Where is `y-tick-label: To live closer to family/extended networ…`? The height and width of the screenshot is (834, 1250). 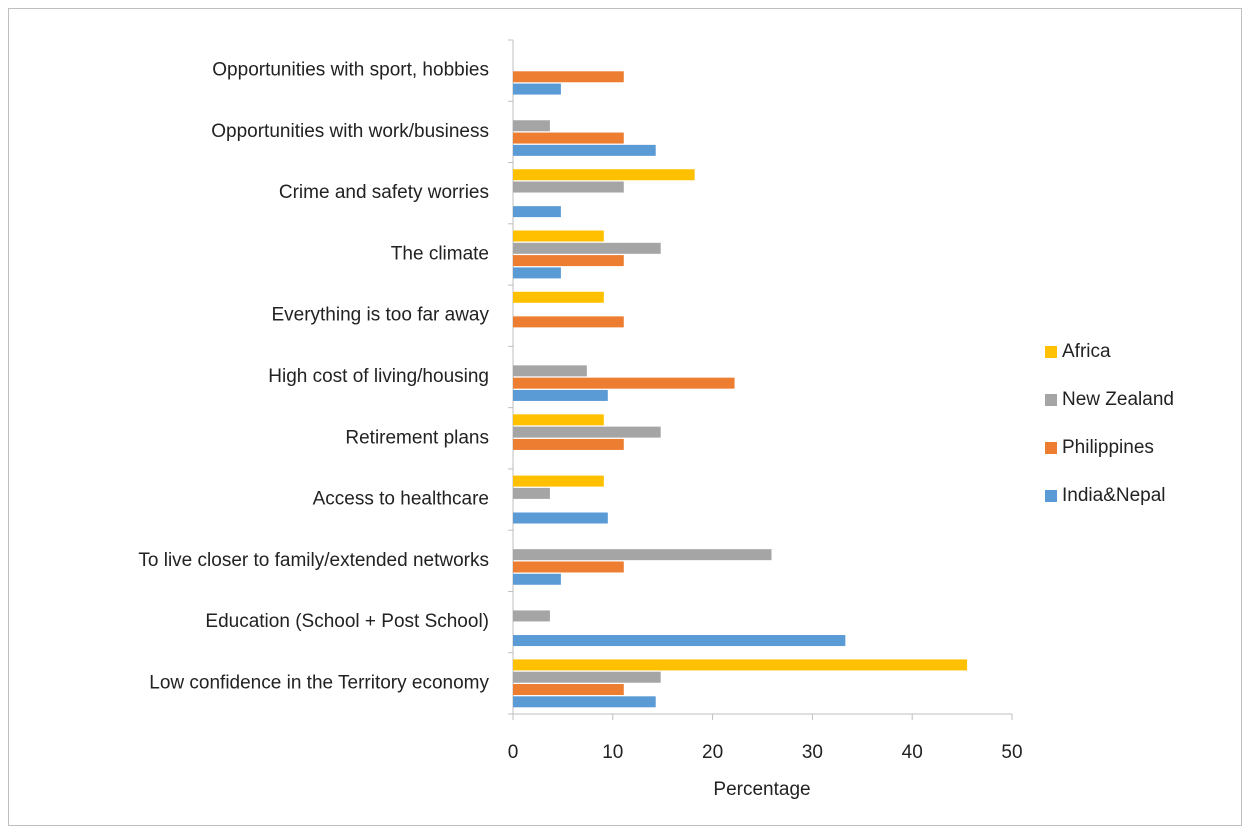
y-tick-label: To live closer to family/extended networ… is located at coordinates (313, 560).